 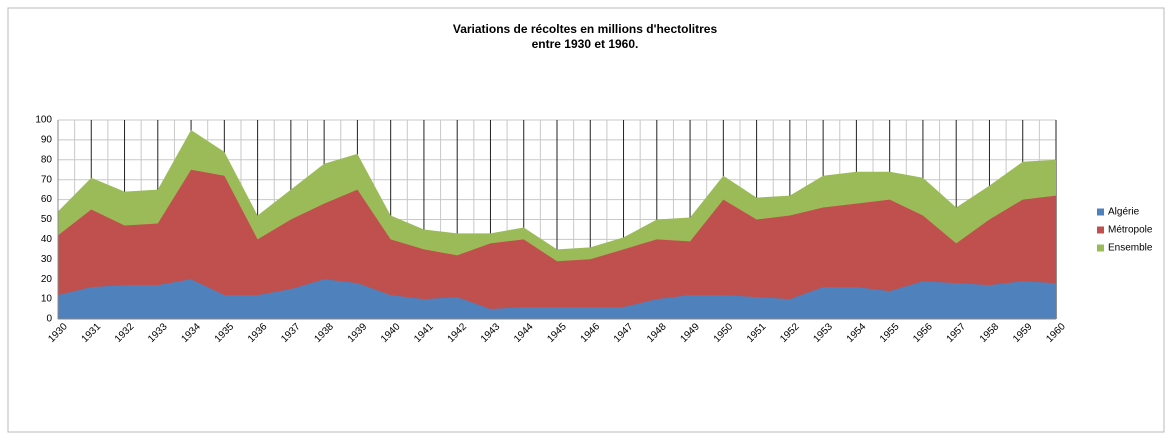 I want to click on y-tick-label: 20, so click(x=47, y=279).